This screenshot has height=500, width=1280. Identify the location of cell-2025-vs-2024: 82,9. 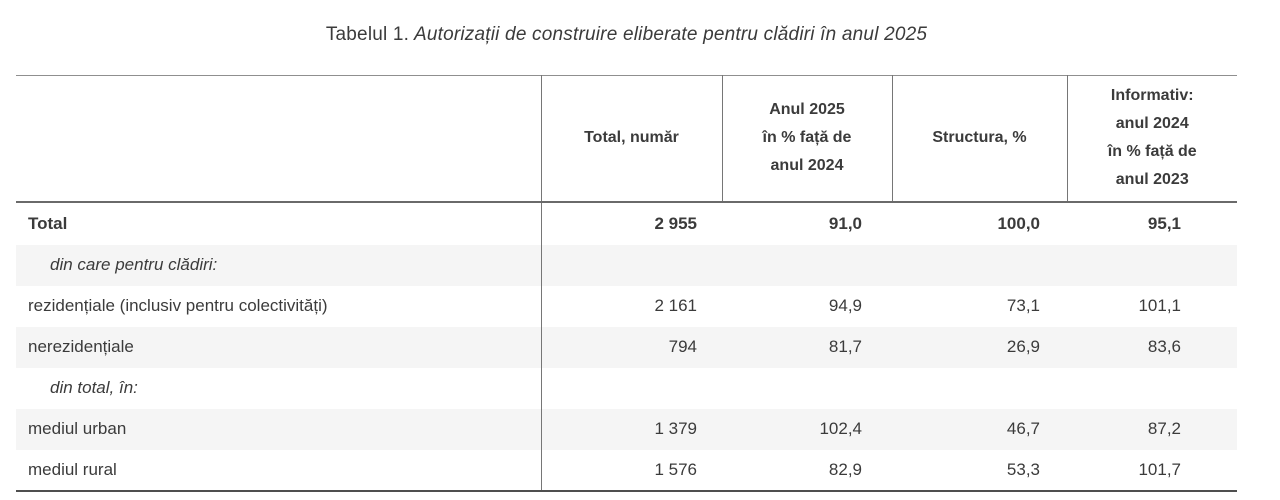
(845, 469).